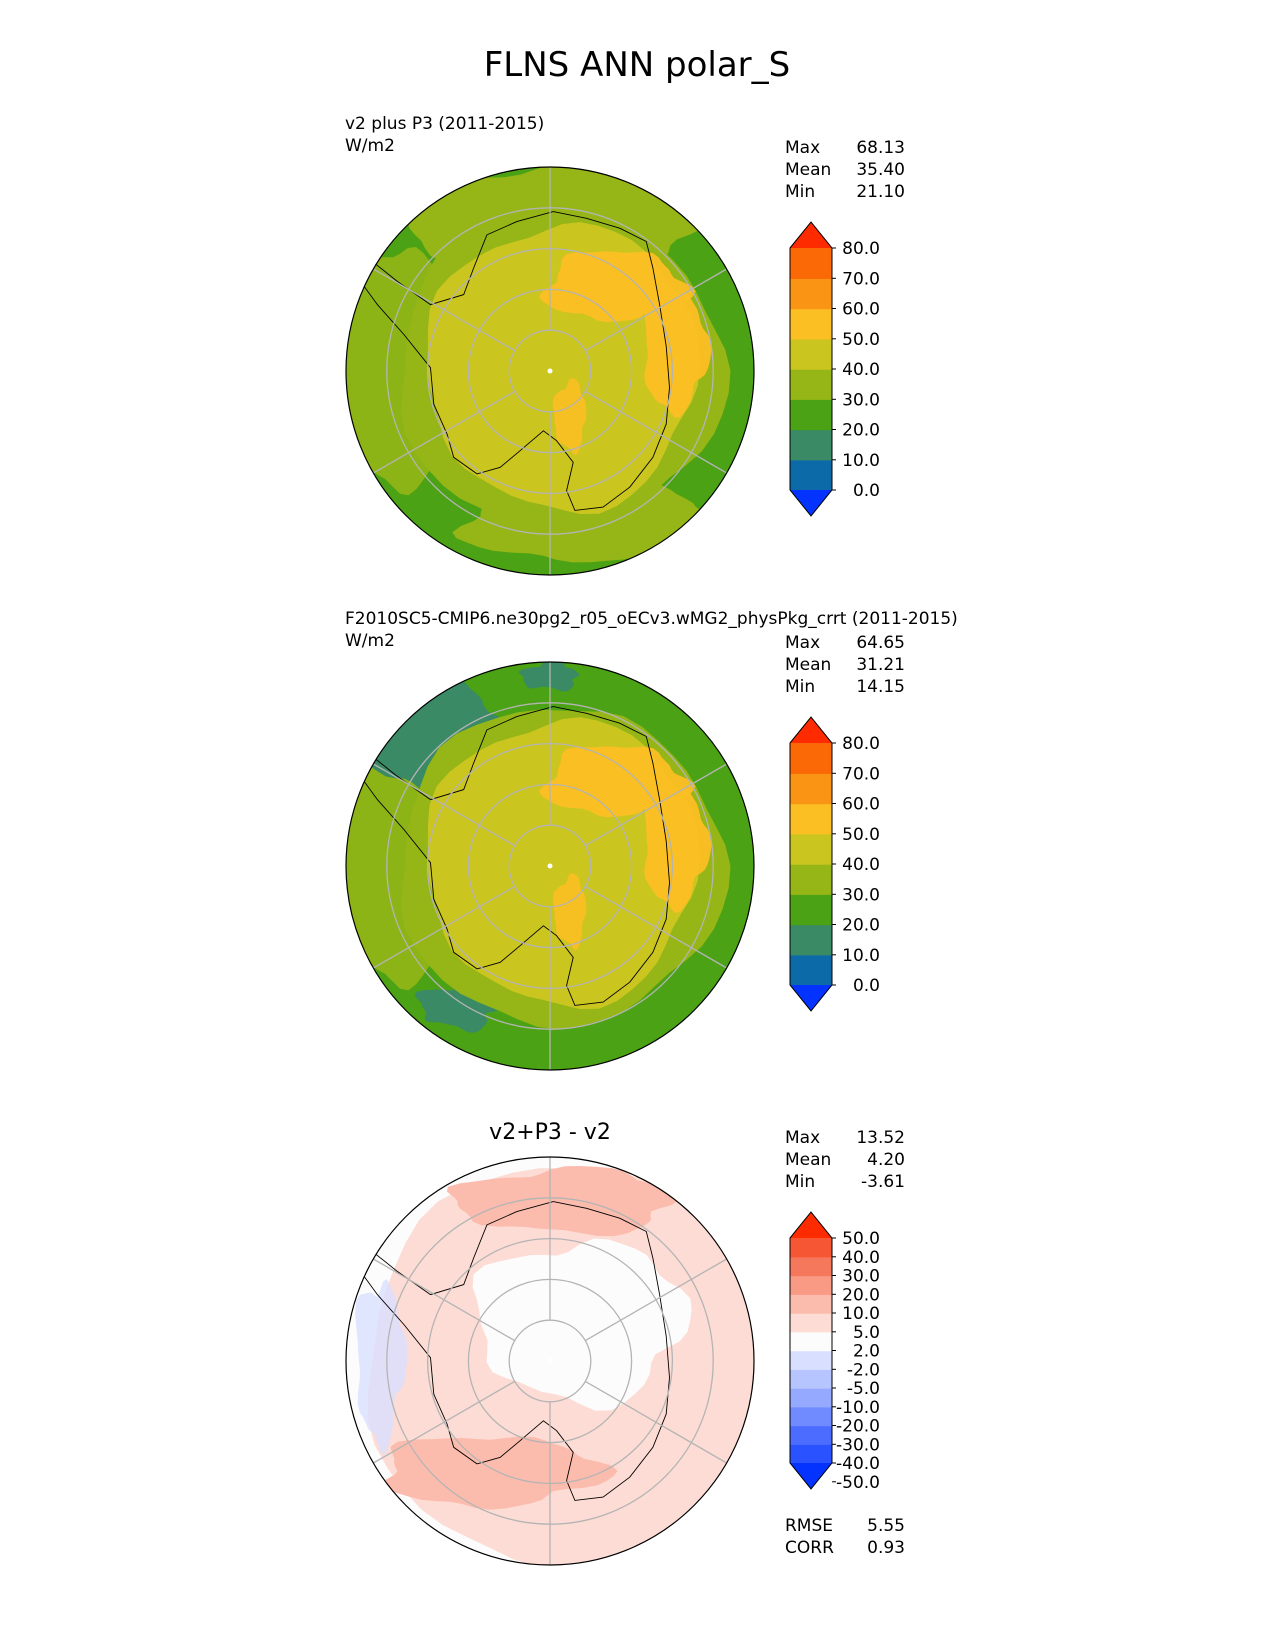 The image size is (1275, 1650). What do you see at coordinates (858, 1464) in the screenshot?
I see `colorbar-tick-label: -40.0` at bounding box center [858, 1464].